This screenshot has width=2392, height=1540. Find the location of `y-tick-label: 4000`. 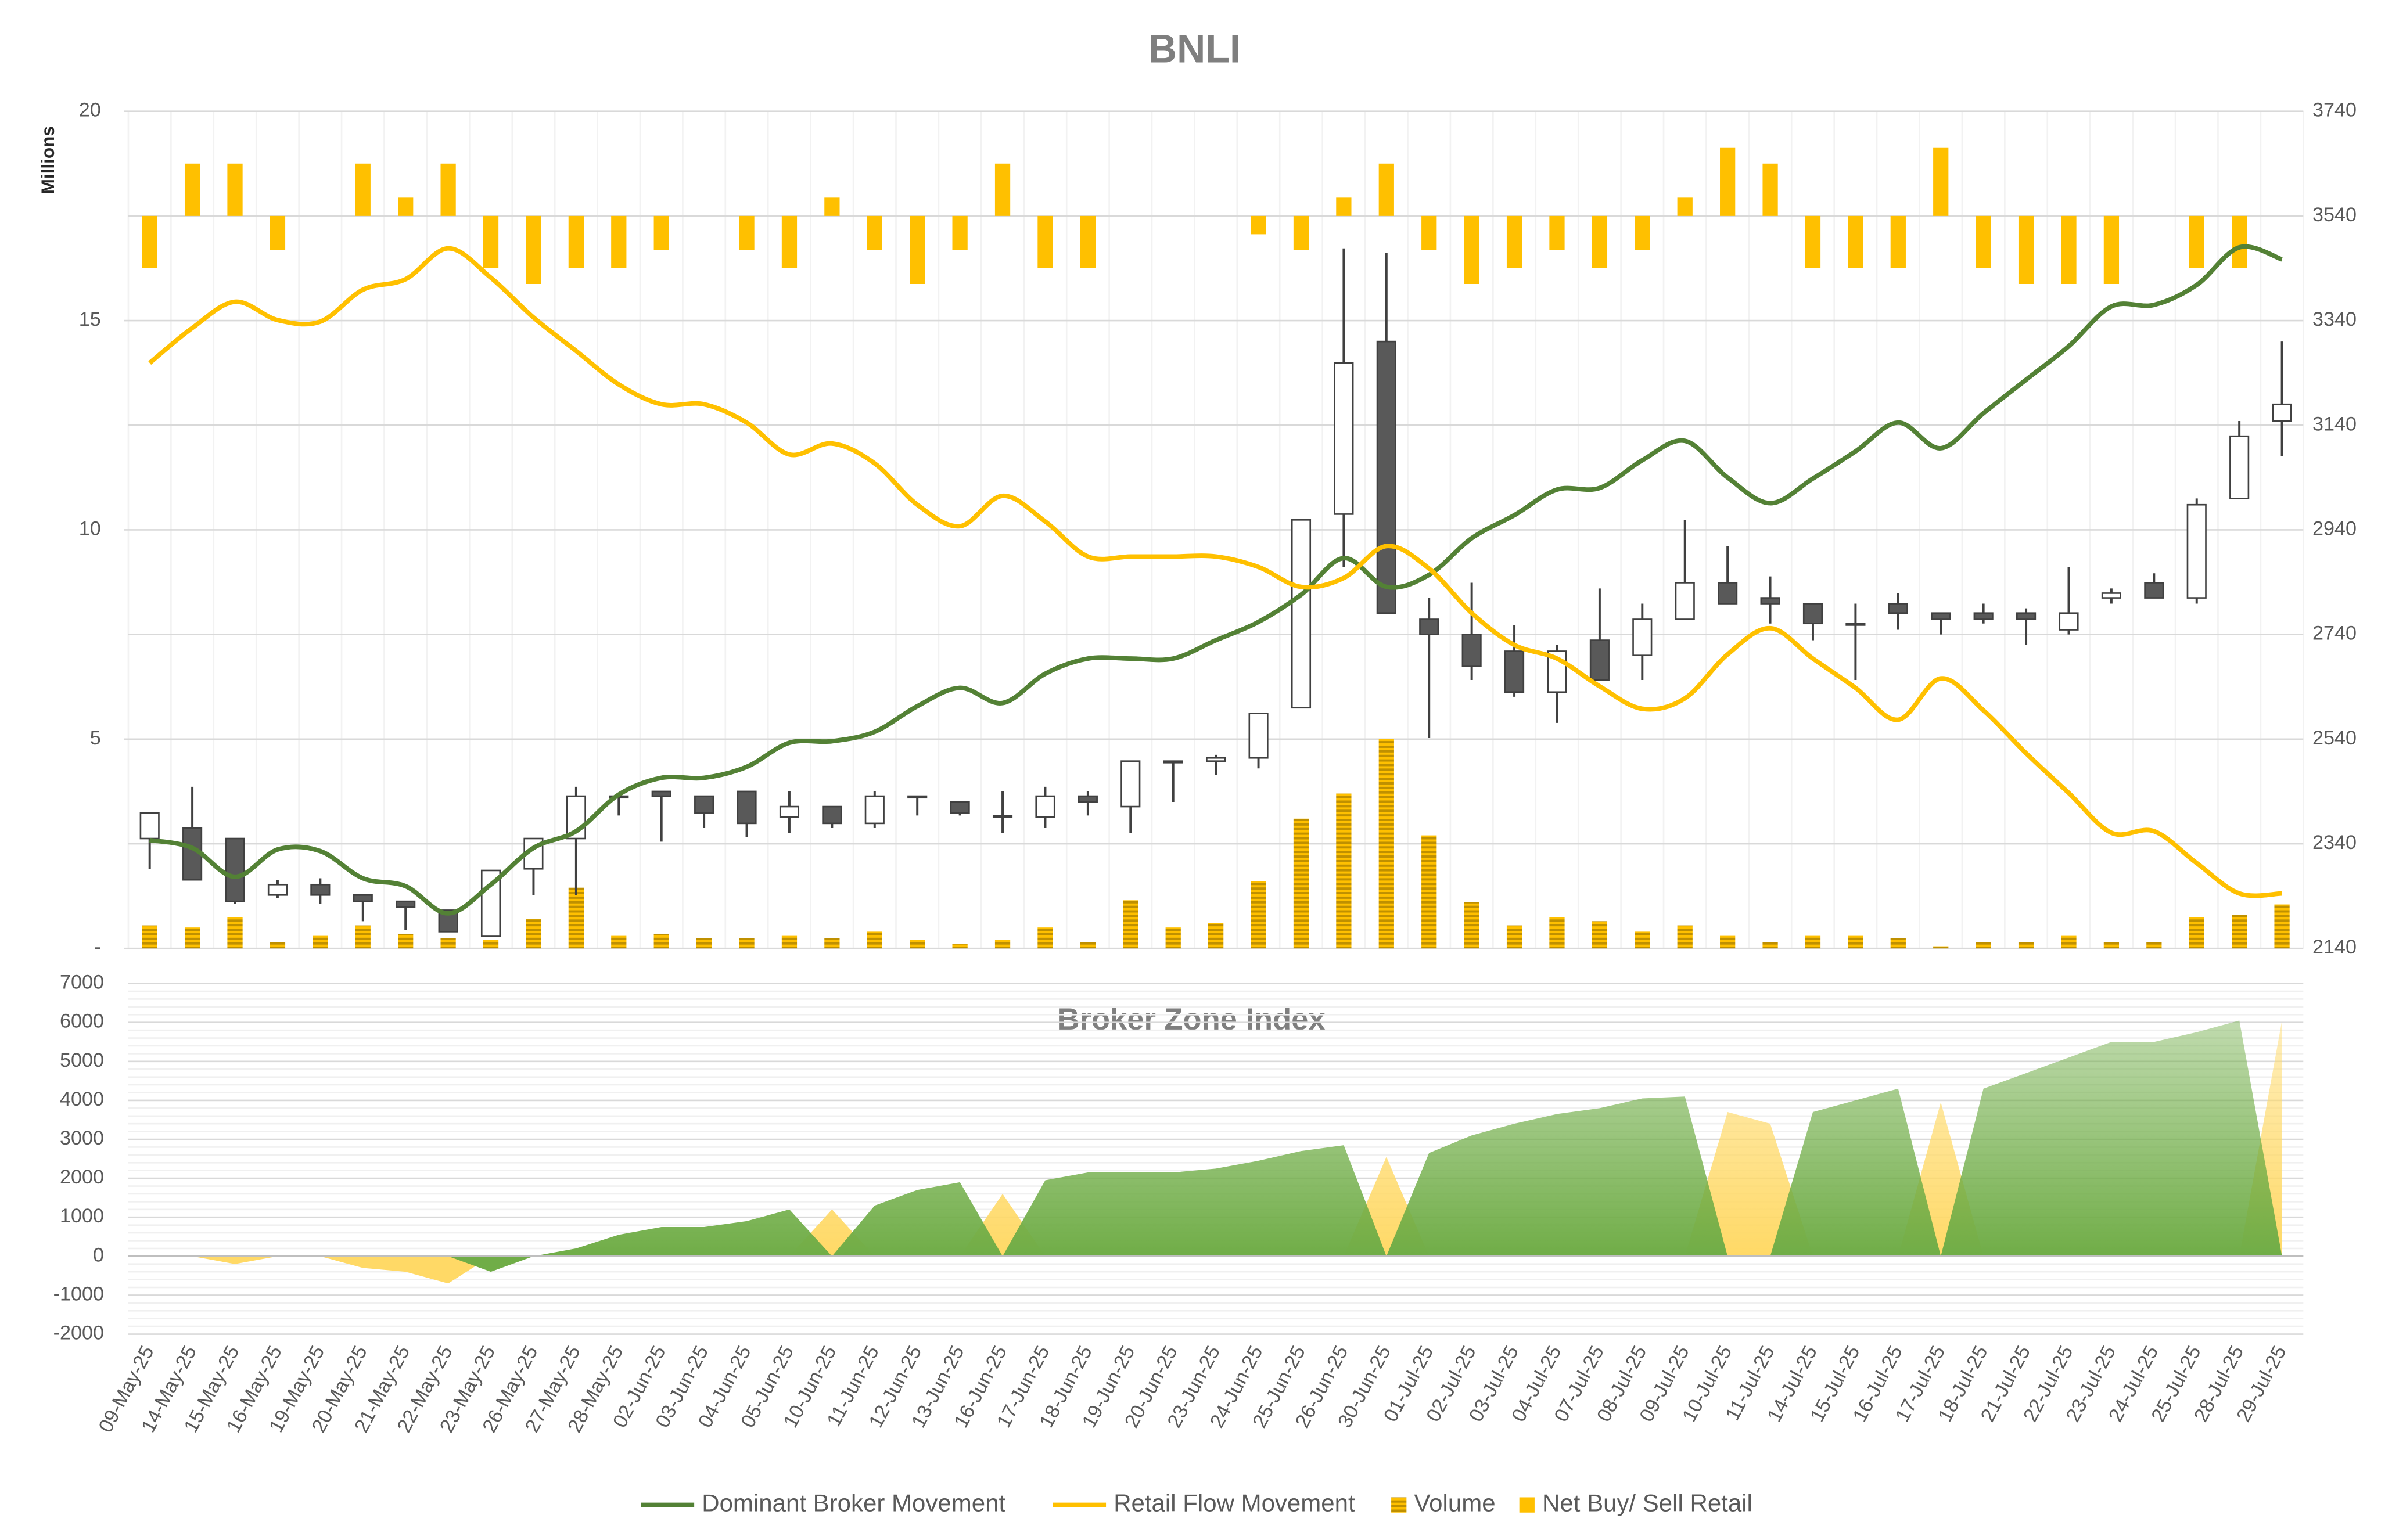

y-tick-label: 4000 is located at coordinates (82, 1099).